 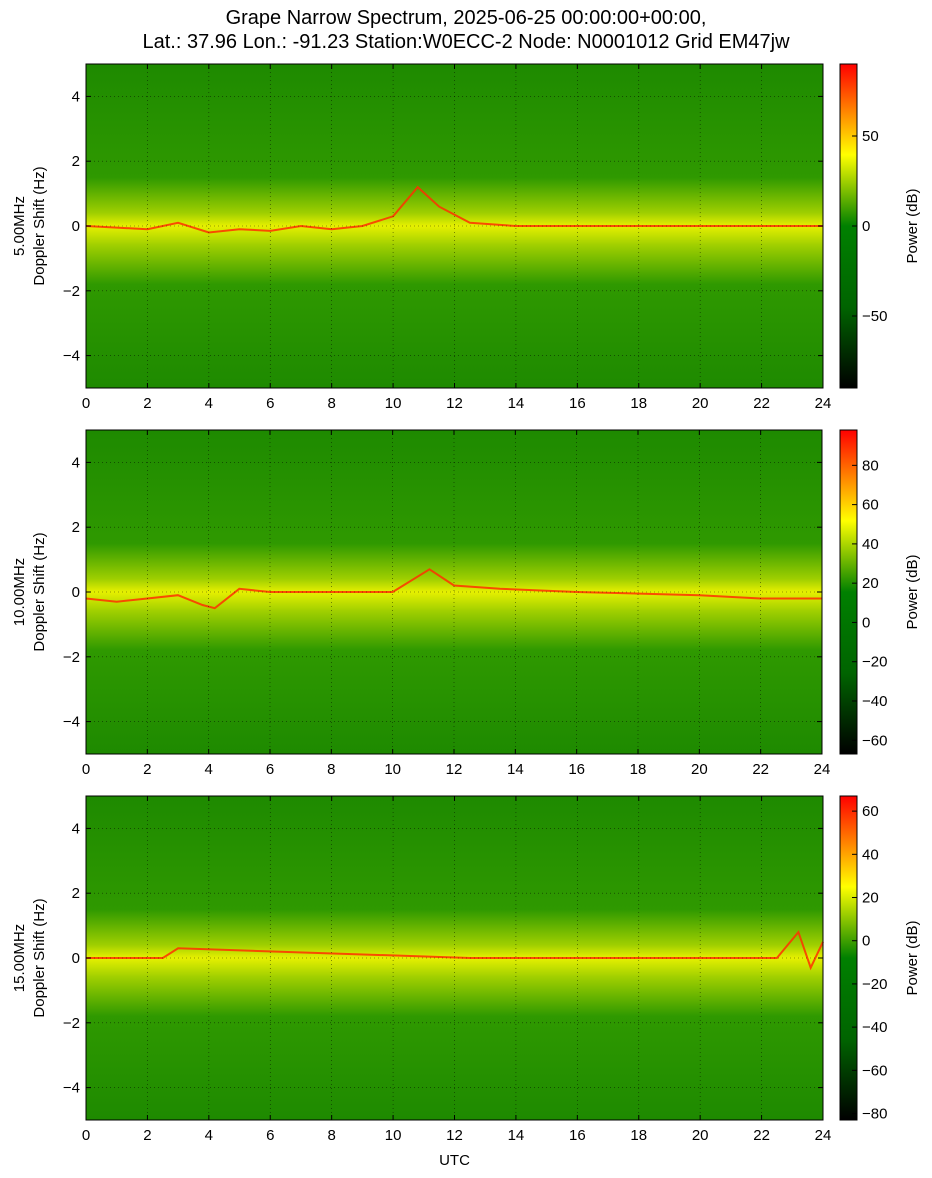 What do you see at coordinates (880, 592) in the screenshot?
I see `colorbar: 80 60 40 20 0 −20 −40 −60 Power (dB)` at bounding box center [880, 592].